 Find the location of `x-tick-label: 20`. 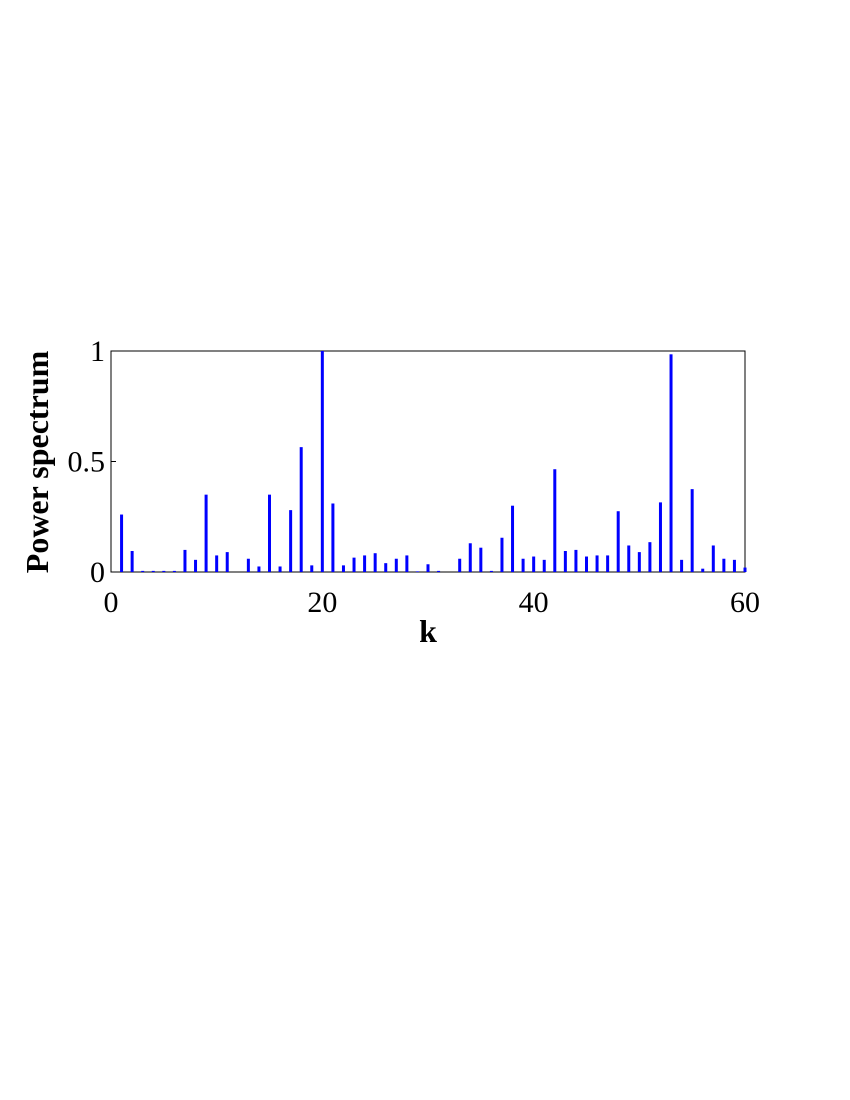

x-tick-label: 20 is located at coordinates (322, 602).